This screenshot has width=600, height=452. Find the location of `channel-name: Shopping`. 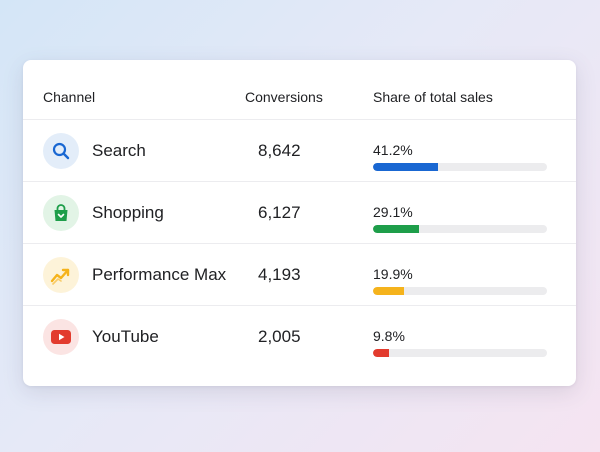

channel-name: Shopping is located at coordinates (128, 212).